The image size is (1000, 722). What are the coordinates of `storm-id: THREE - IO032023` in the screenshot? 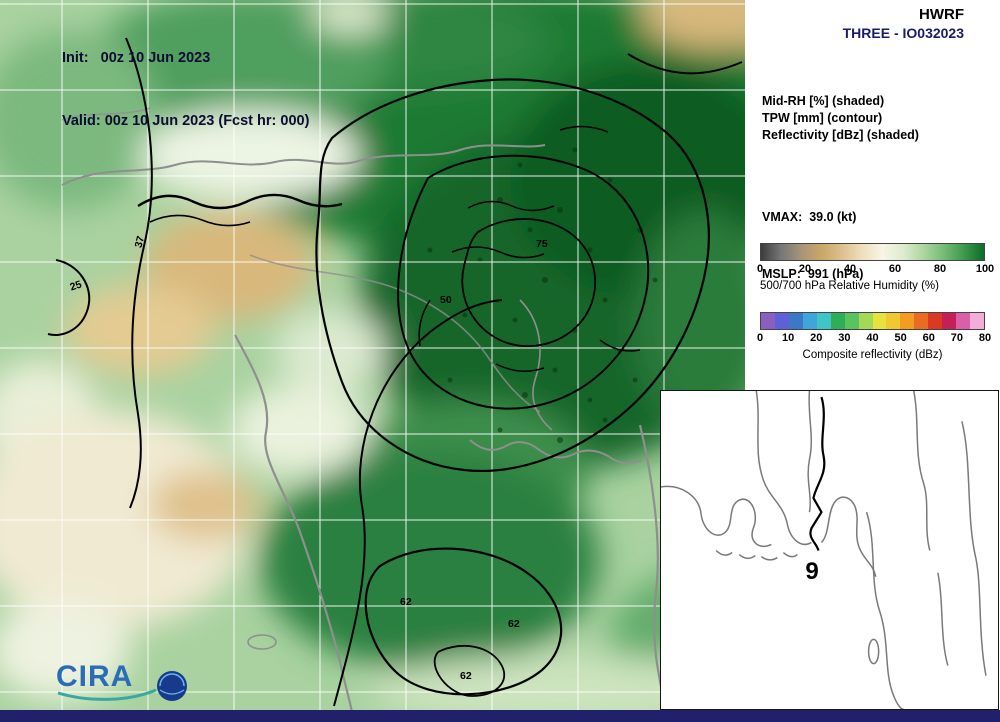 It's located at (903, 33).